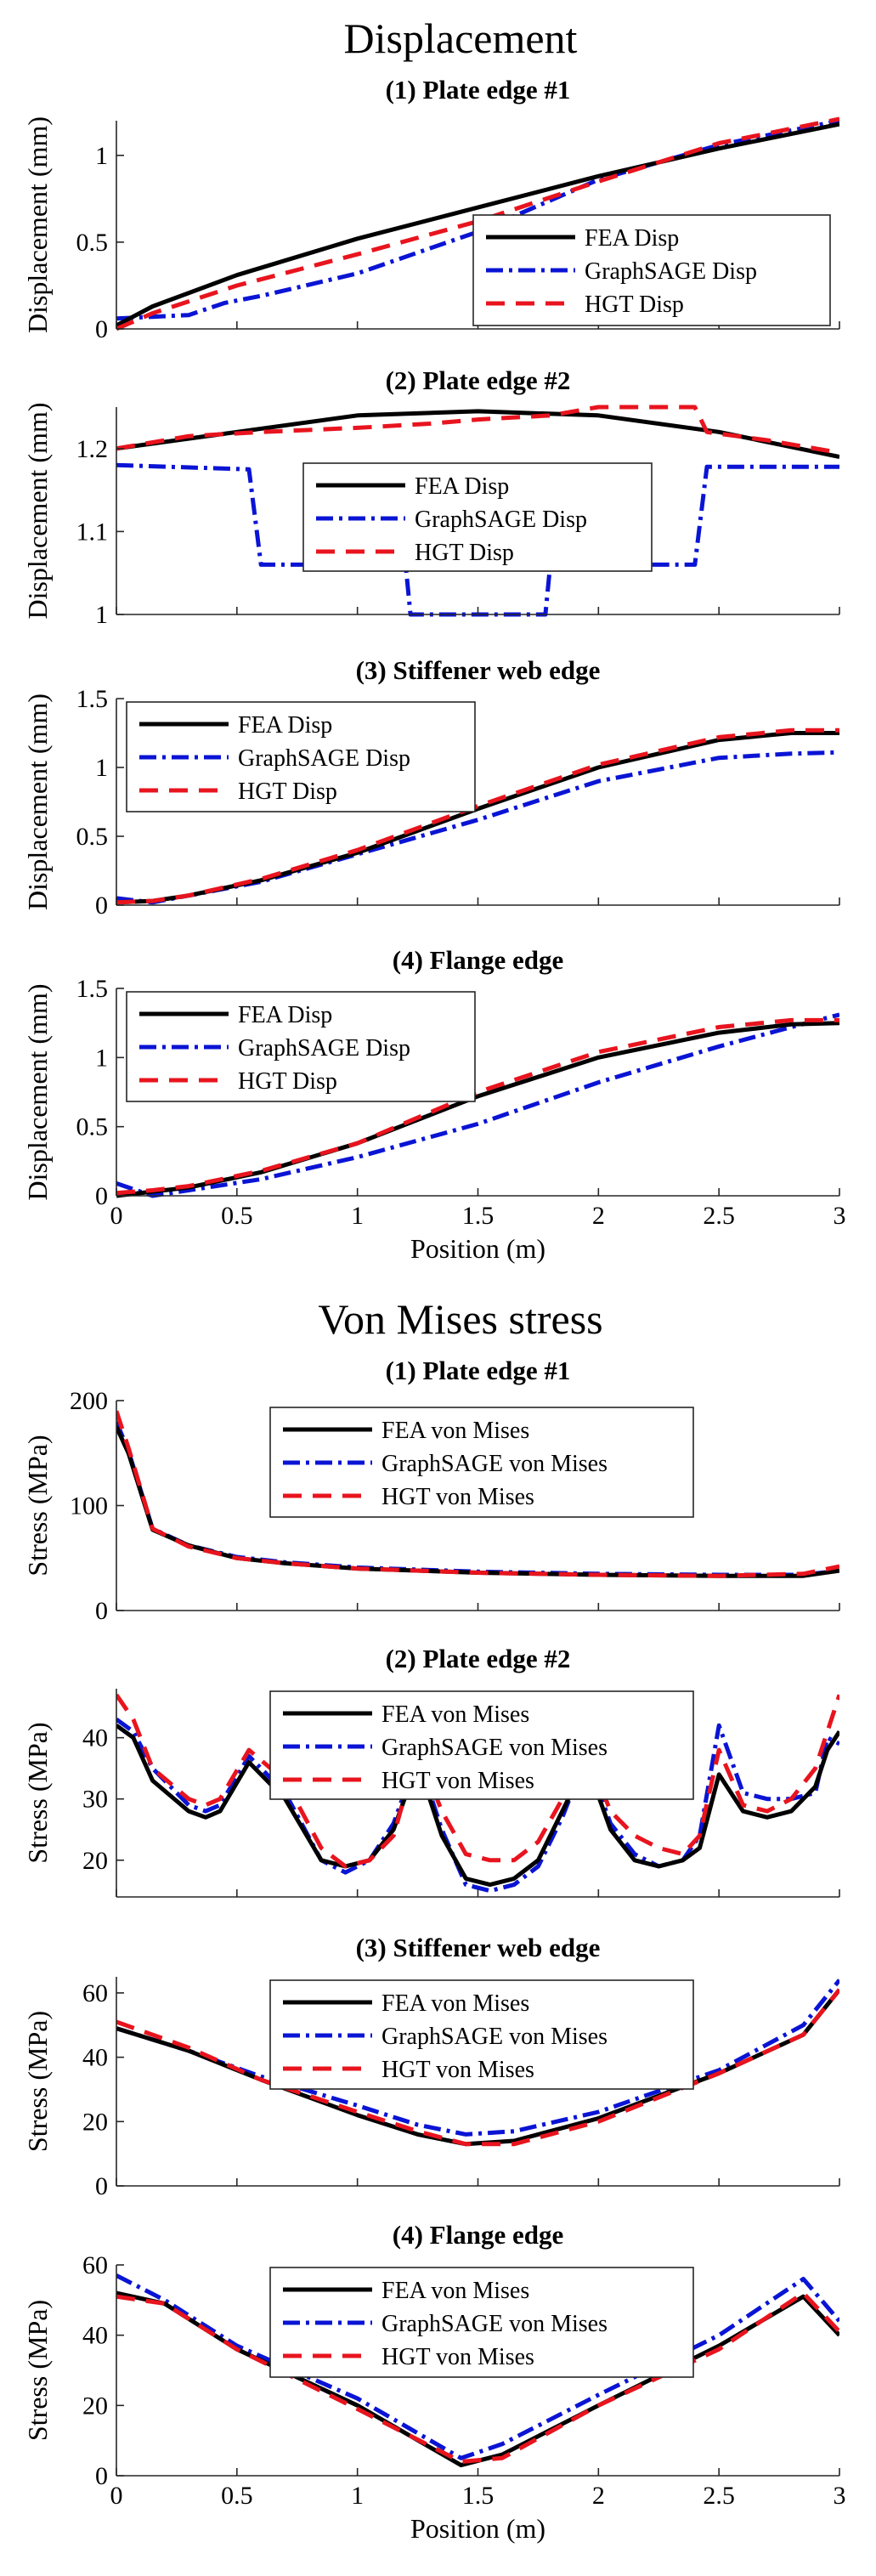  What do you see at coordinates (478, 1248) in the screenshot?
I see `x-axis-label: Position (m)` at bounding box center [478, 1248].